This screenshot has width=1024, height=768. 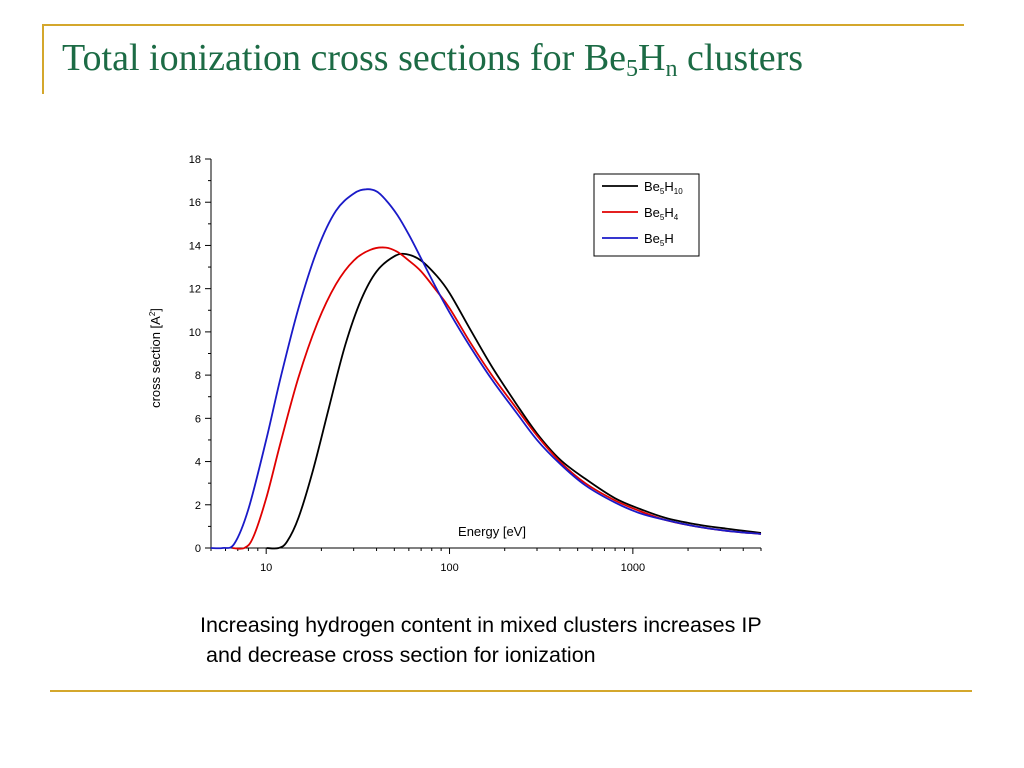 What do you see at coordinates (449, 568) in the screenshot?
I see `x-tick-label: 100` at bounding box center [449, 568].